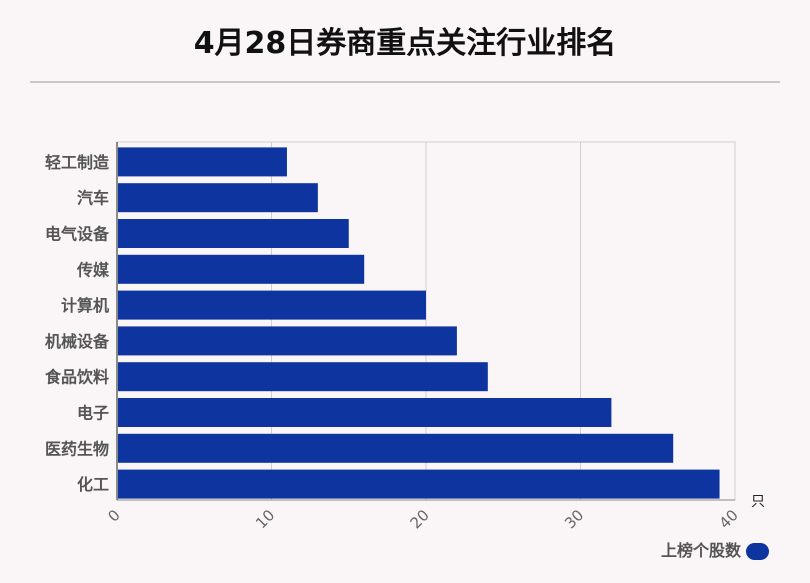  What do you see at coordinates (77, 162) in the screenshot?
I see `category-label: 轻工制造` at bounding box center [77, 162].